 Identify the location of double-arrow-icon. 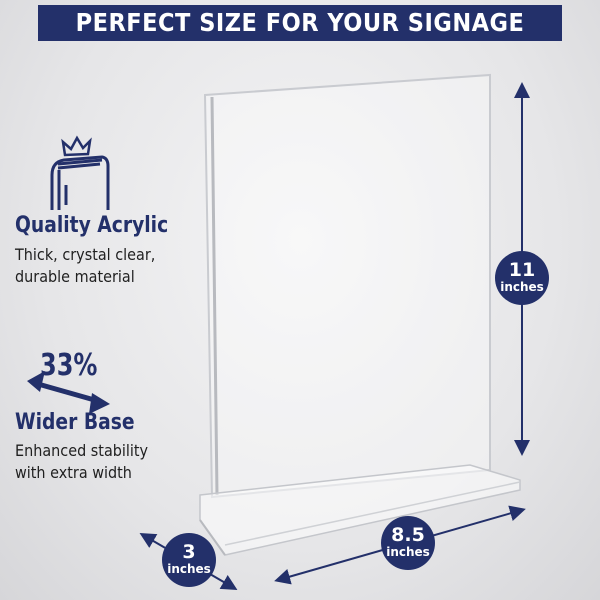
(68, 392).